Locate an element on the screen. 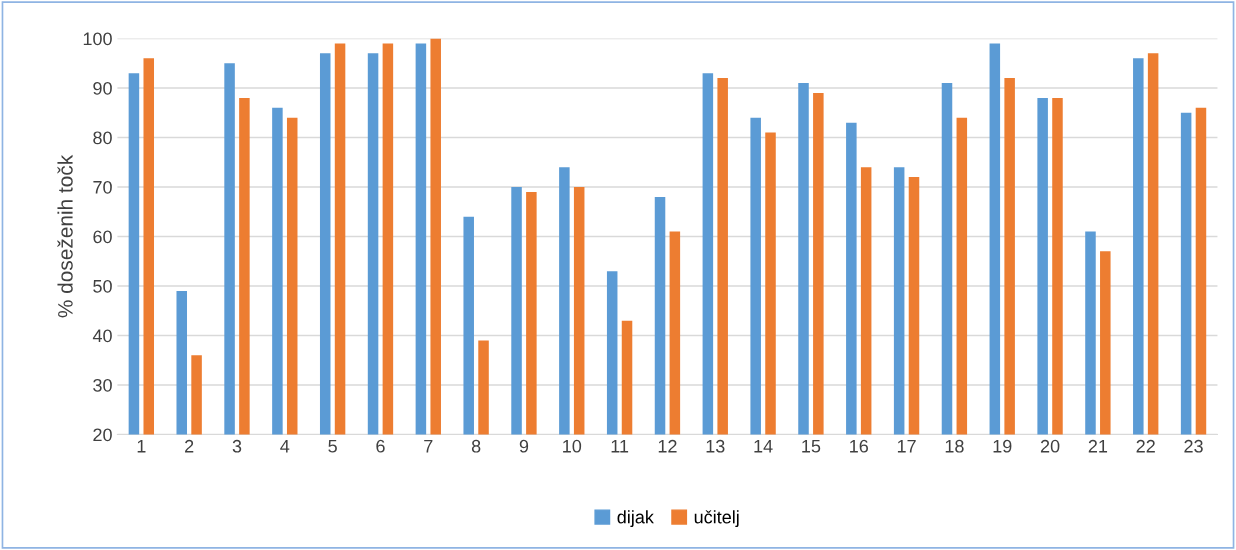  x-tick-label: 16 is located at coordinates (859, 446).